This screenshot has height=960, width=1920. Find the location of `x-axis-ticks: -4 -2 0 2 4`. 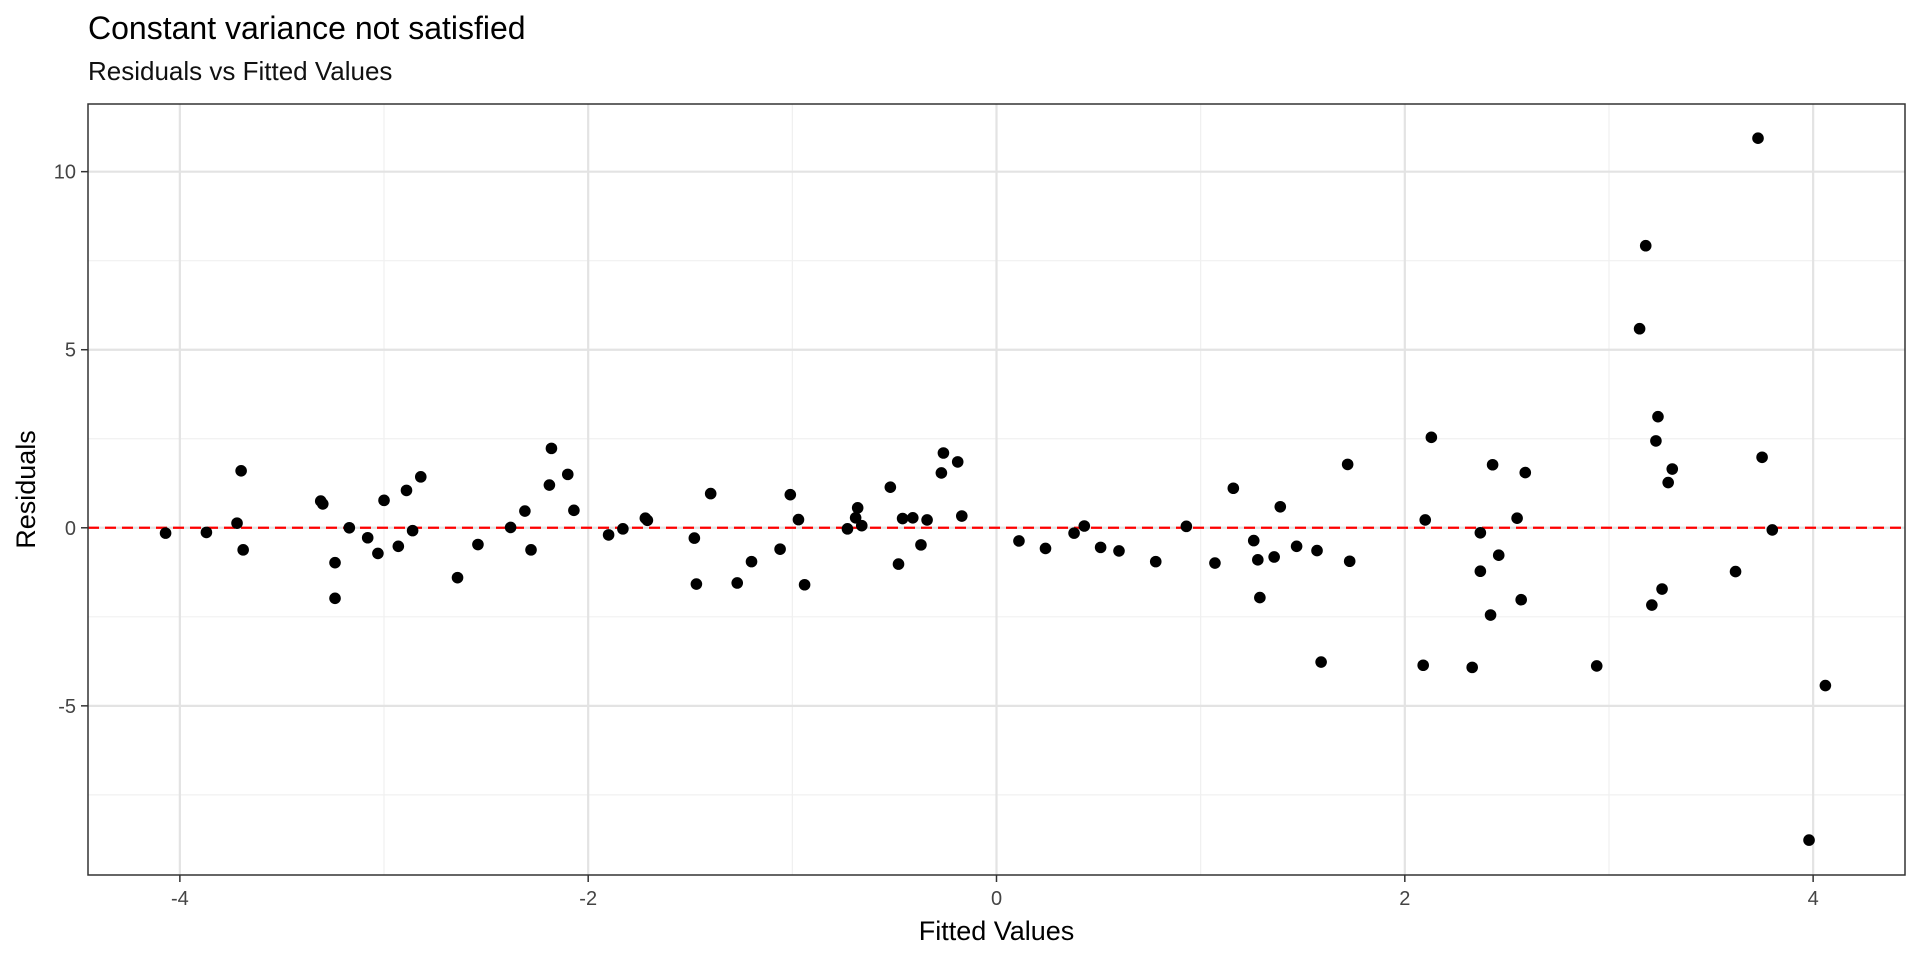

x-axis-ticks: -4 -2 0 2 4 is located at coordinates (995, 892).